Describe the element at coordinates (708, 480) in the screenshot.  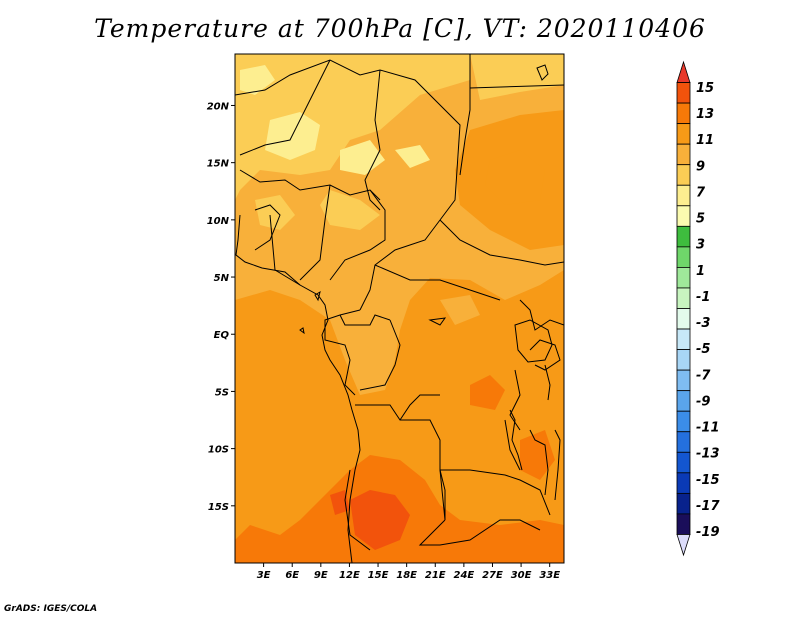
I see `colorbar-label: -15` at that location.